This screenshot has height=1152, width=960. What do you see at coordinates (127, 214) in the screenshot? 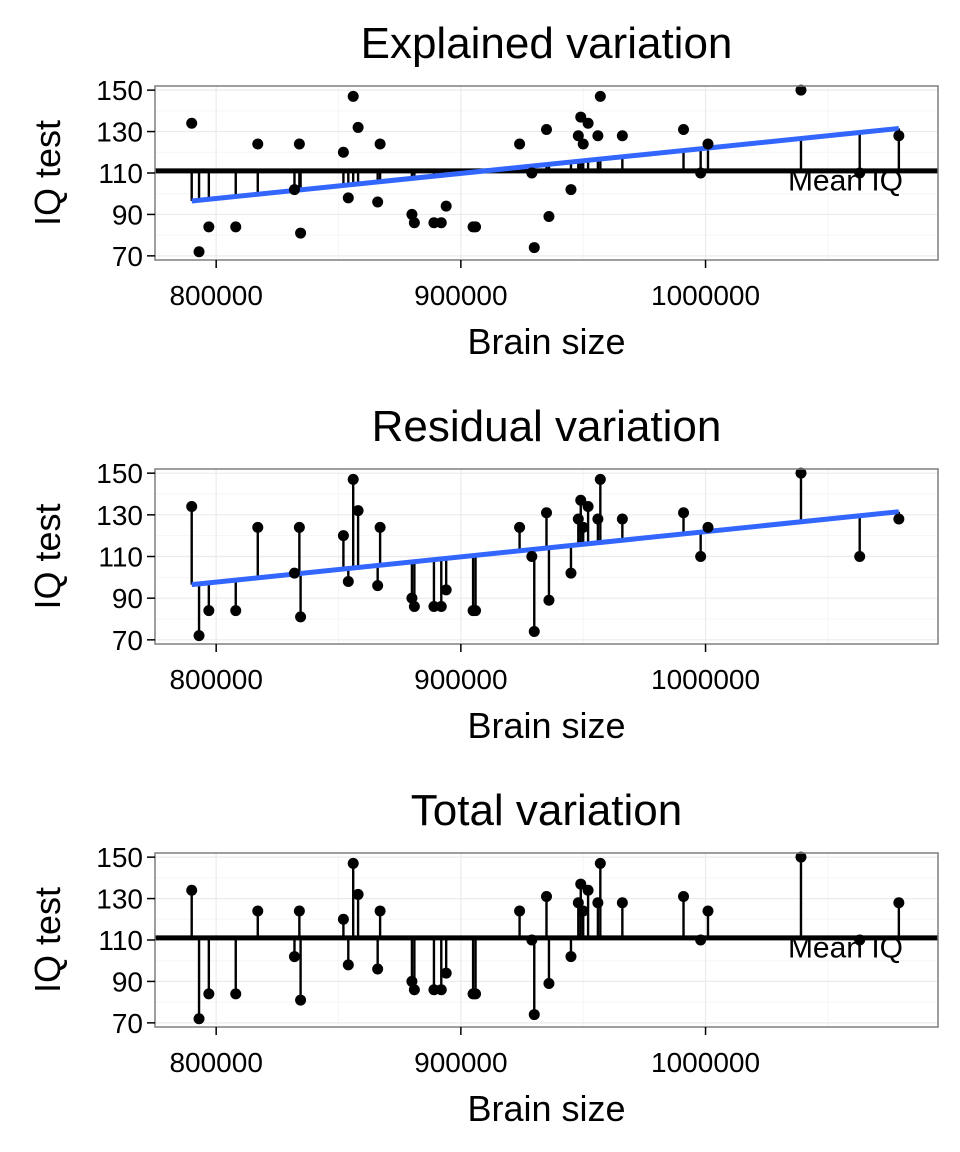
I see `y-tick-label: 90` at bounding box center [127, 214].